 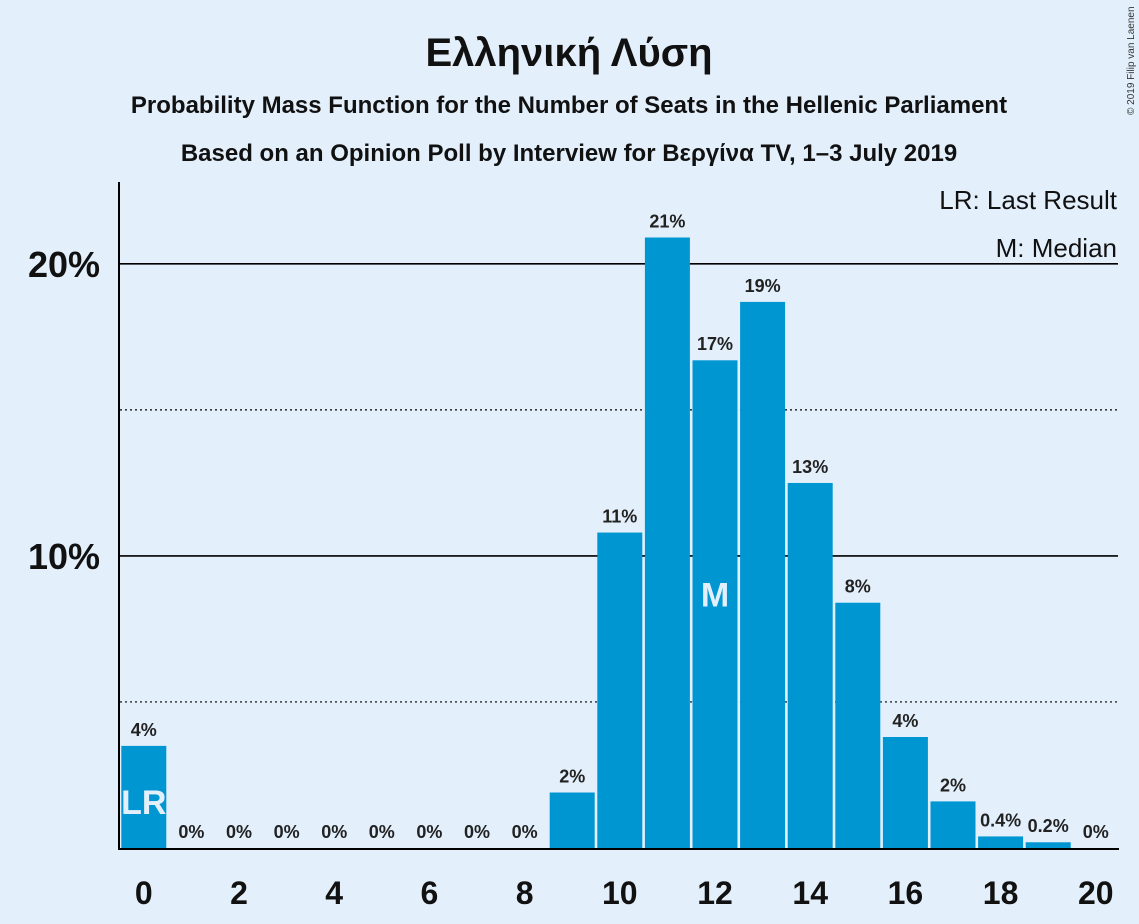 What do you see at coordinates (1028, 200) in the screenshot?
I see `legend-last-result: LR: Last Result` at bounding box center [1028, 200].